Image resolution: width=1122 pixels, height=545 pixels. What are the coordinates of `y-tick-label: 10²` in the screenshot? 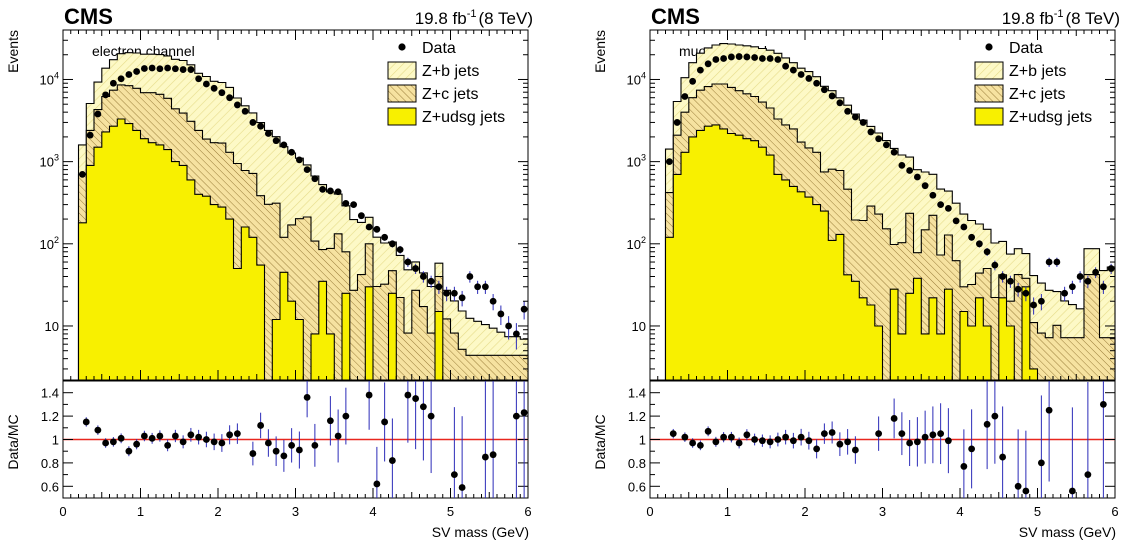 It's located at (636, 243).